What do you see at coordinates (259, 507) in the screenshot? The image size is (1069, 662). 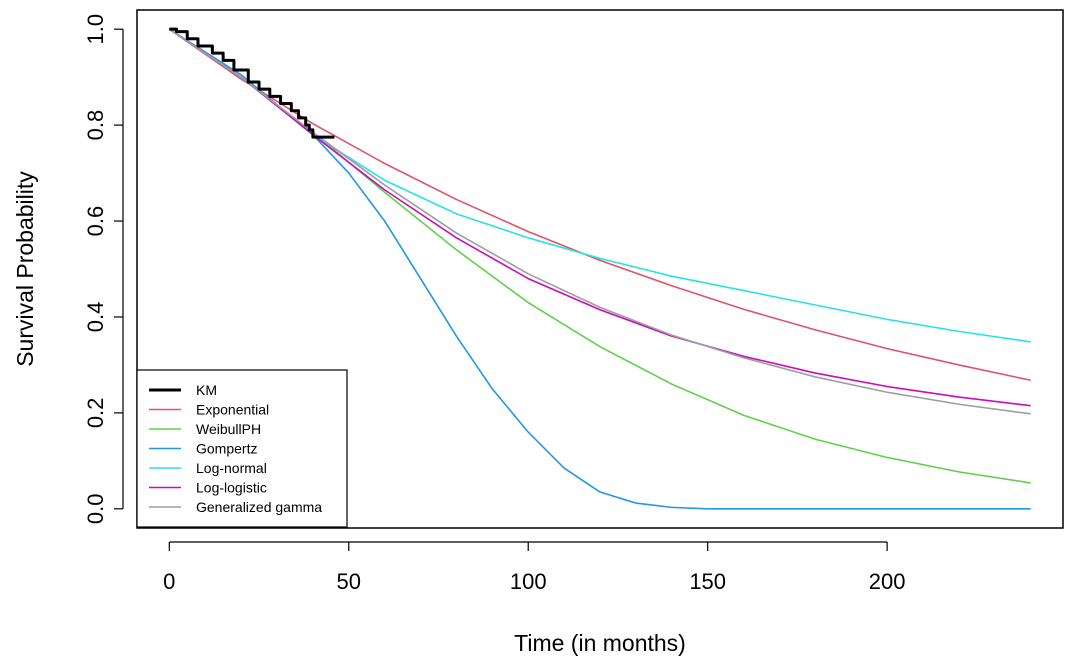 I see `legend-label: Generalized gamma` at bounding box center [259, 507].